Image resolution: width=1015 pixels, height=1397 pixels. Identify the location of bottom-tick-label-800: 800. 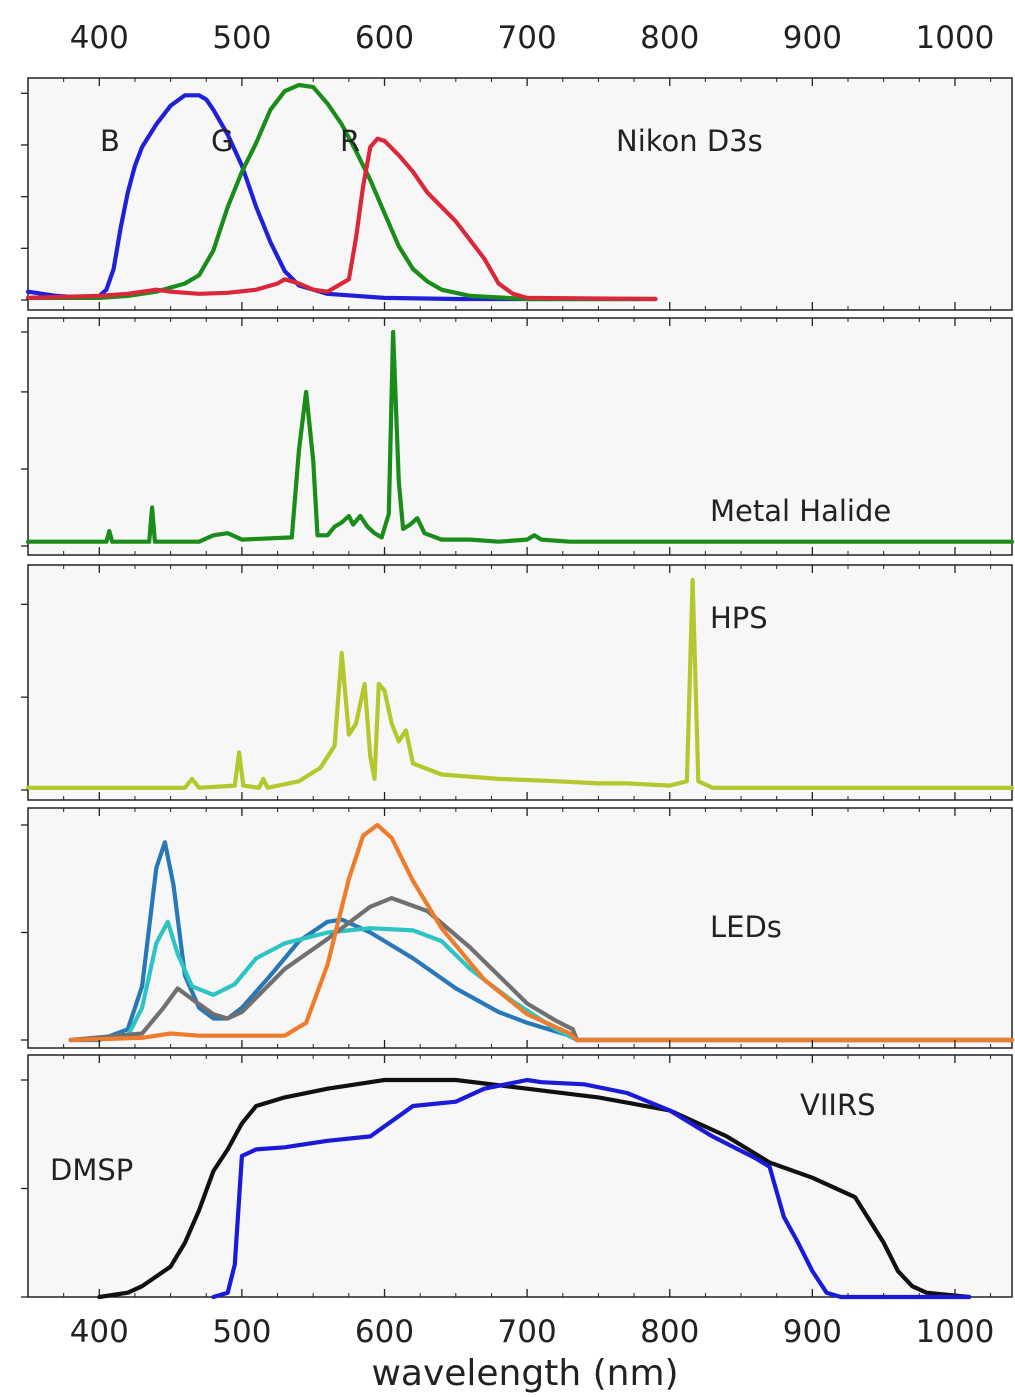
(669, 1332).